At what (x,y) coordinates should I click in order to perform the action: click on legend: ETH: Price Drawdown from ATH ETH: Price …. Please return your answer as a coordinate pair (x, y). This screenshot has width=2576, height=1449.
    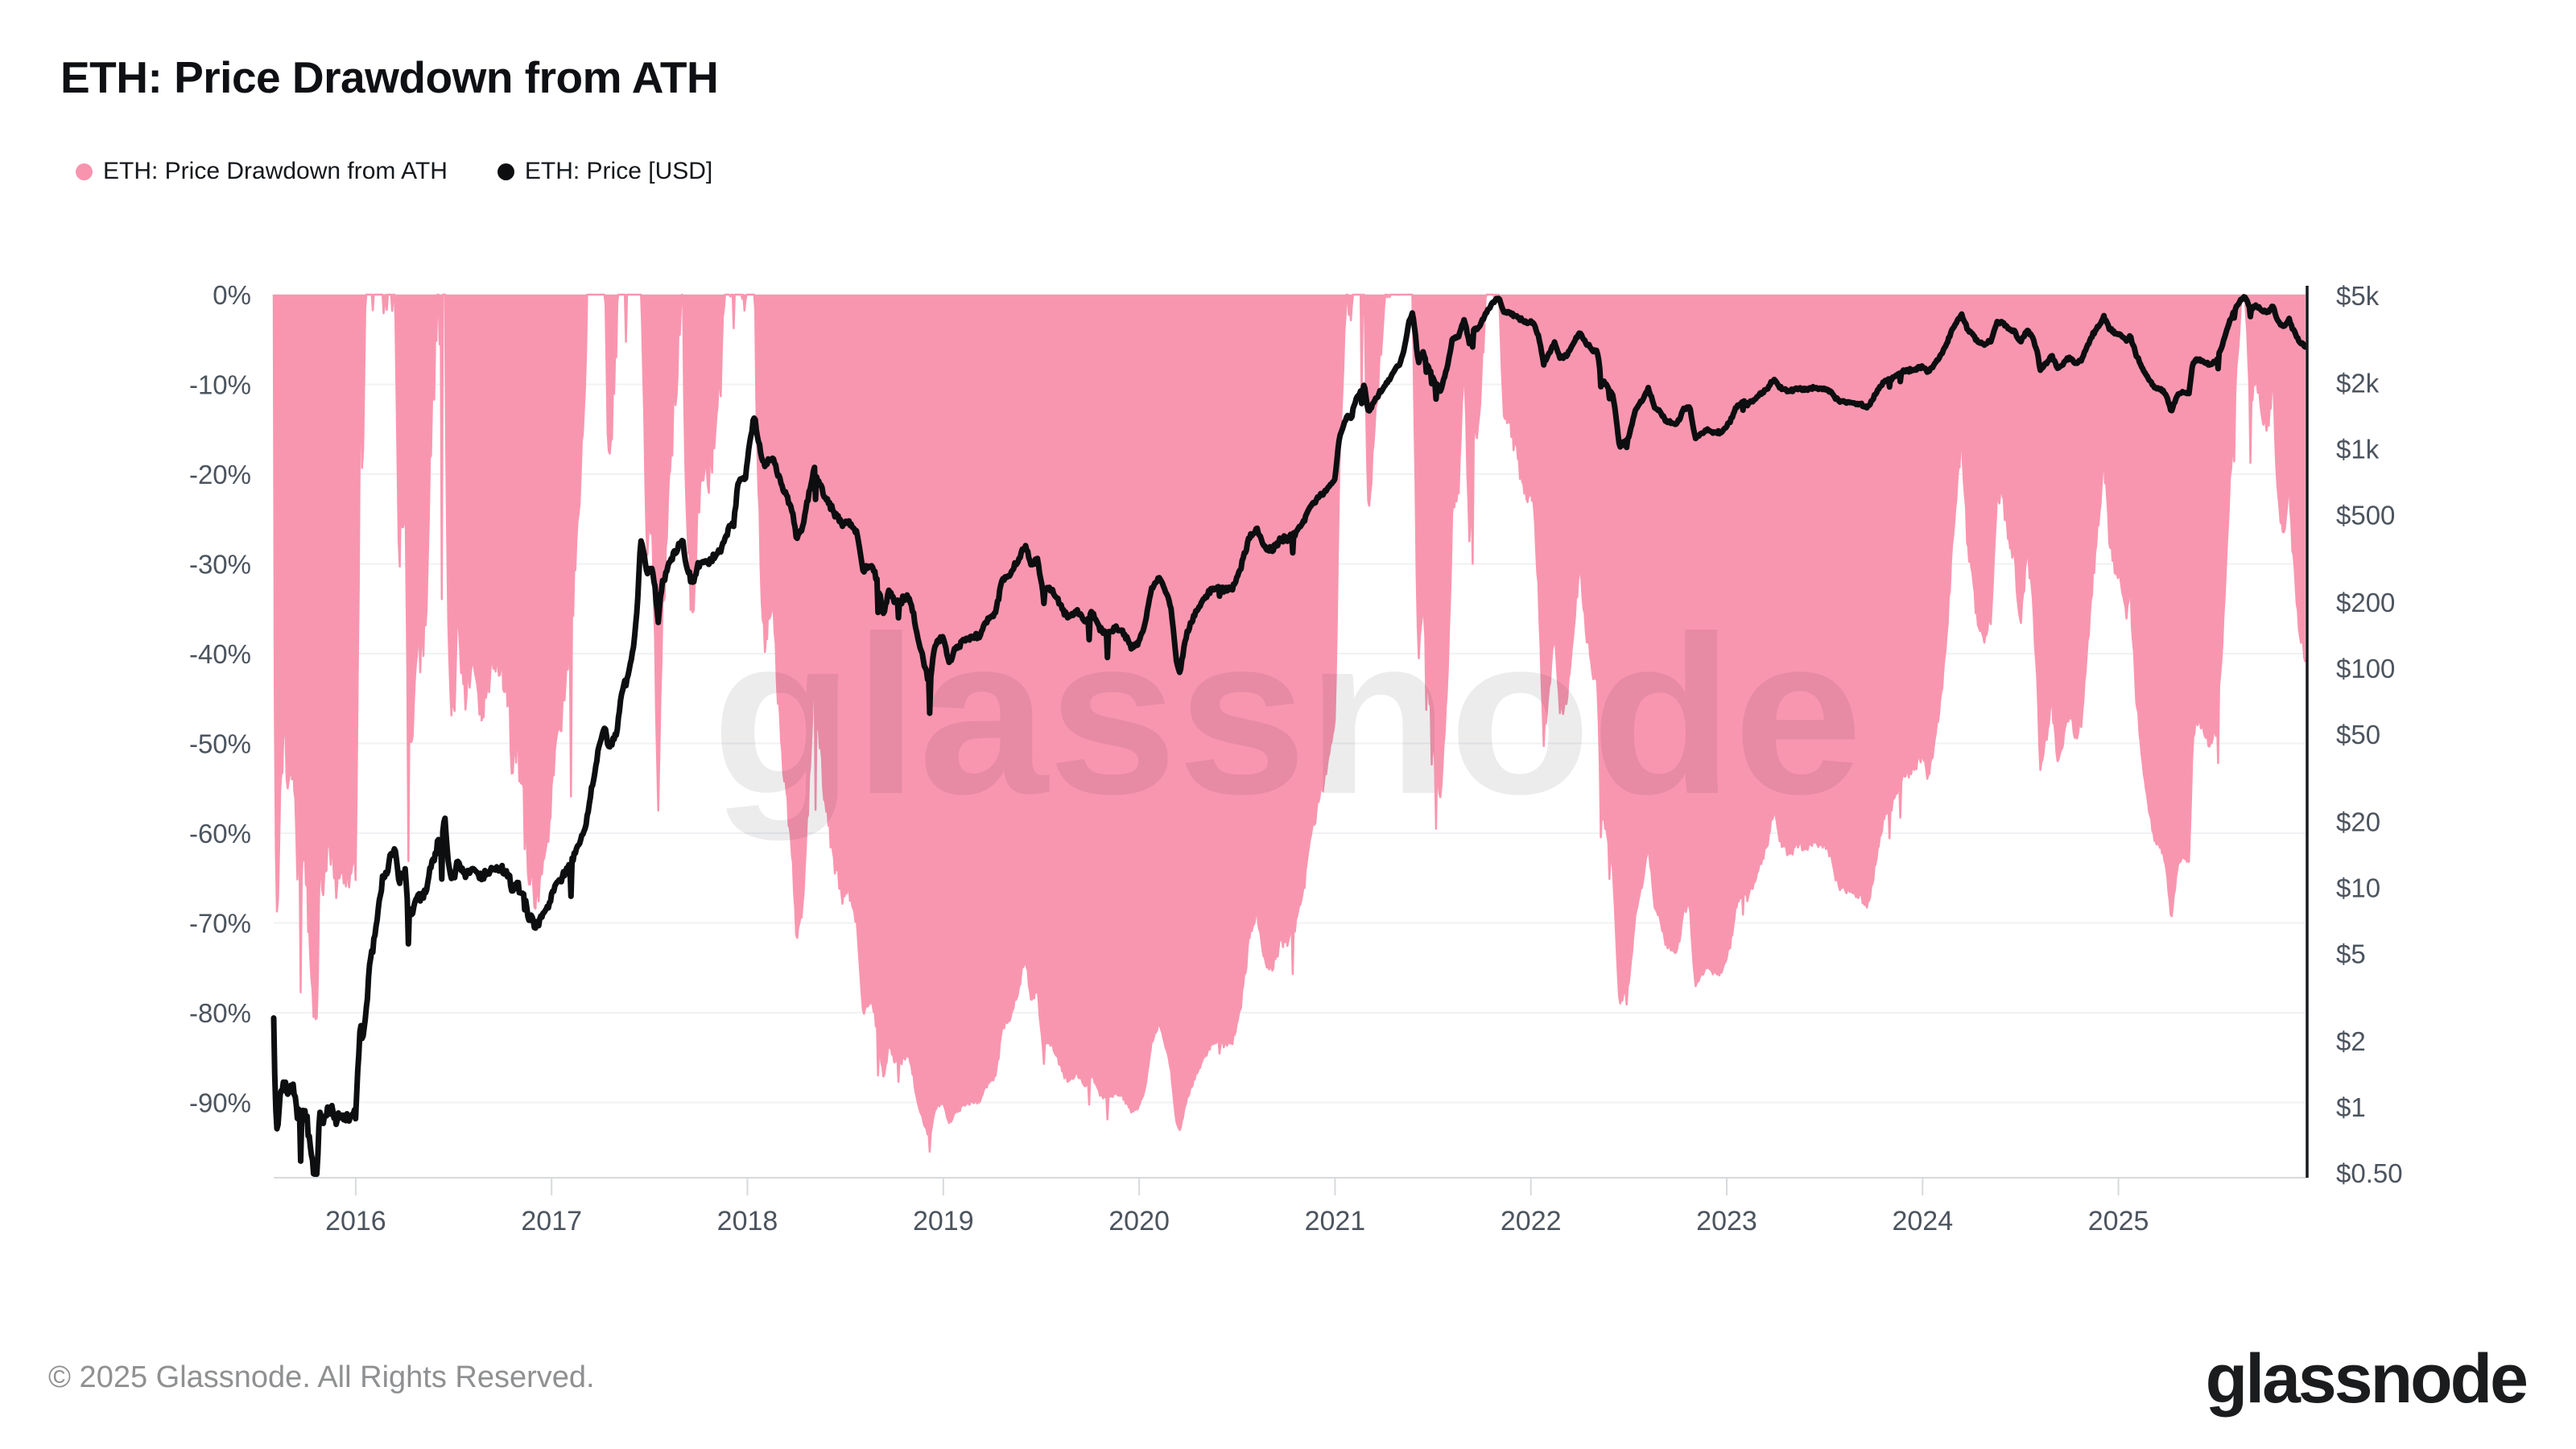
    Looking at the image, I should click on (394, 171).